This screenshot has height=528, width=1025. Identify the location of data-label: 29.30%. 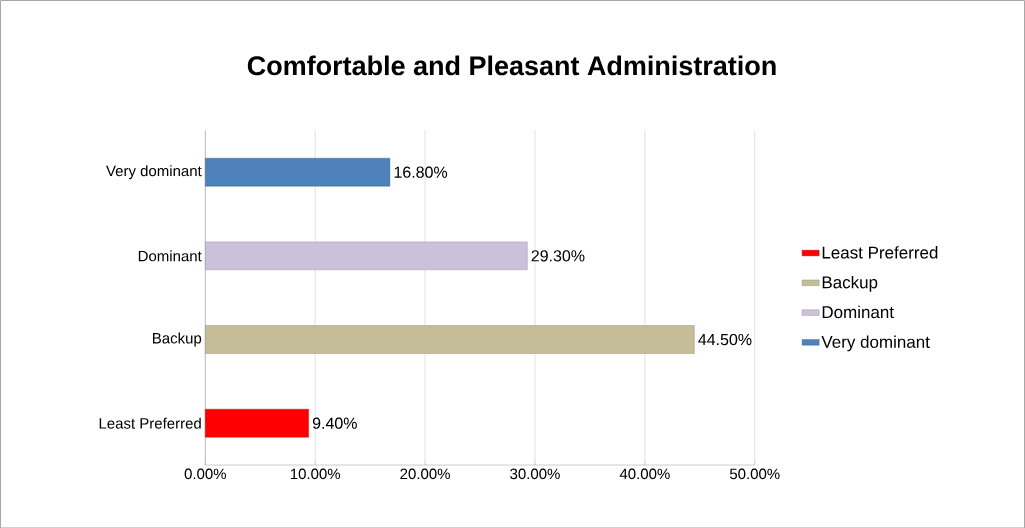
(558, 255).